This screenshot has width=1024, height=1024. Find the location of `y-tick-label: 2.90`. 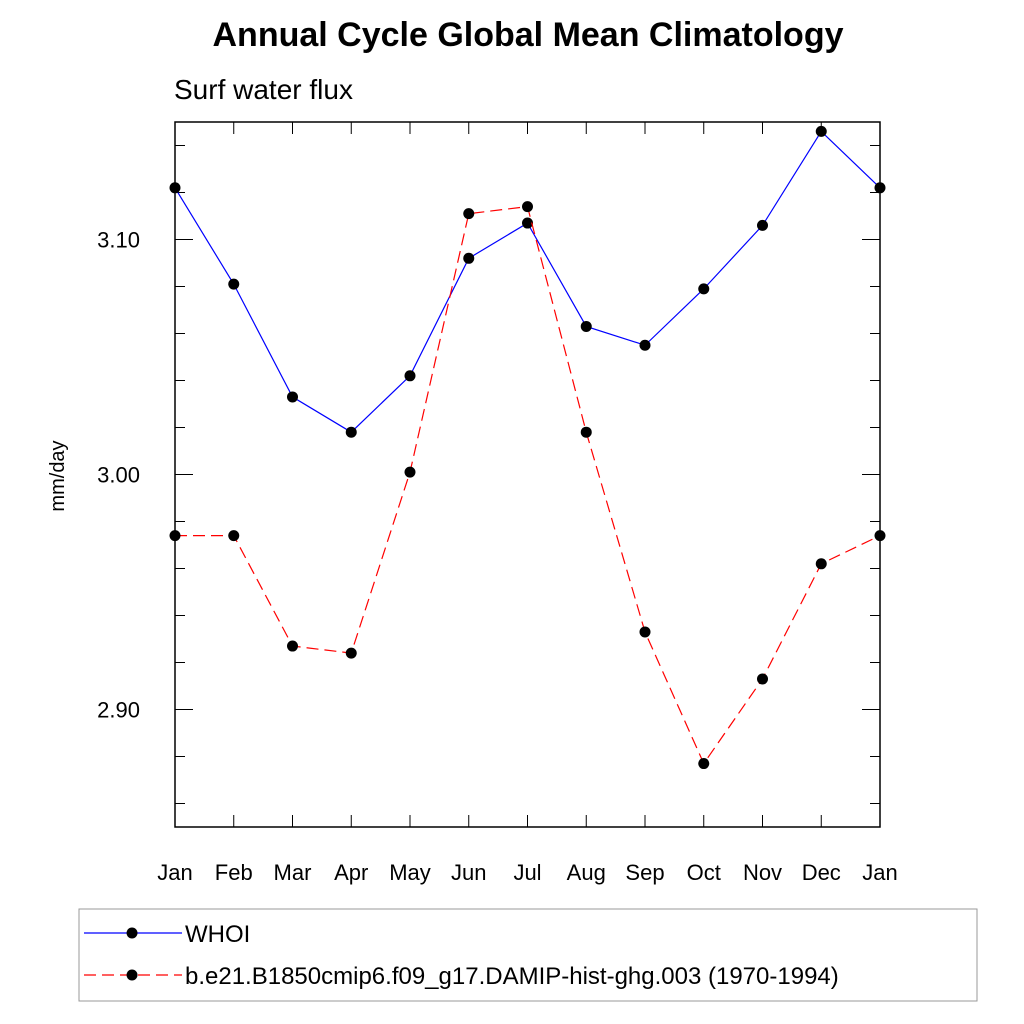

y-tick-label: 2.90 is located at coordinates (118, 710).